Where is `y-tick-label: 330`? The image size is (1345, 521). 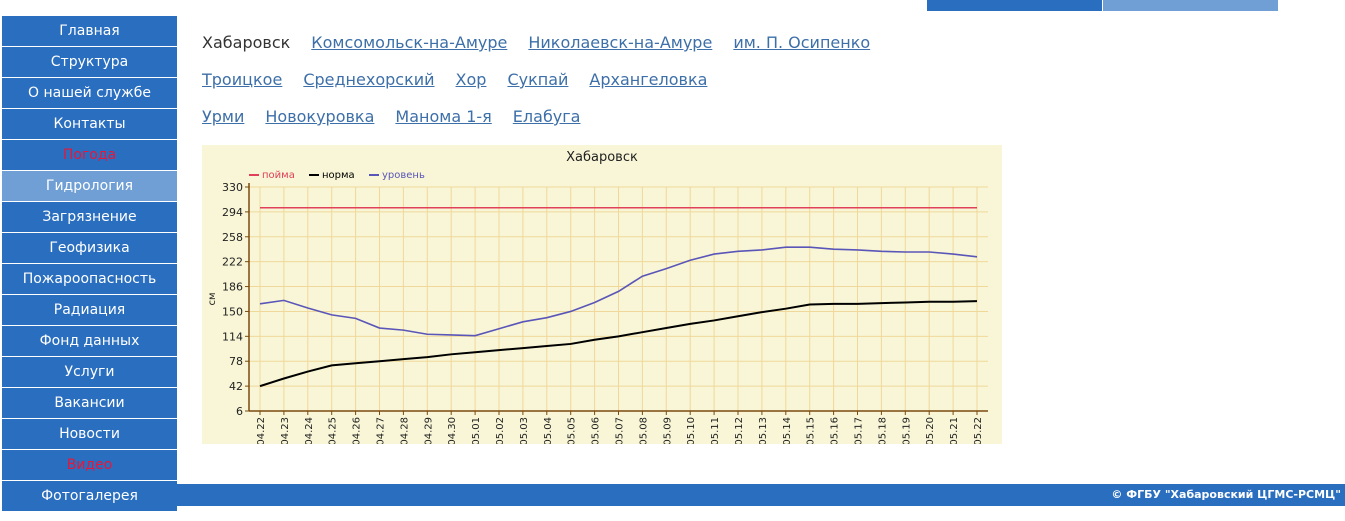
y-tick-label: 330 is located at coordinates (232, 187).